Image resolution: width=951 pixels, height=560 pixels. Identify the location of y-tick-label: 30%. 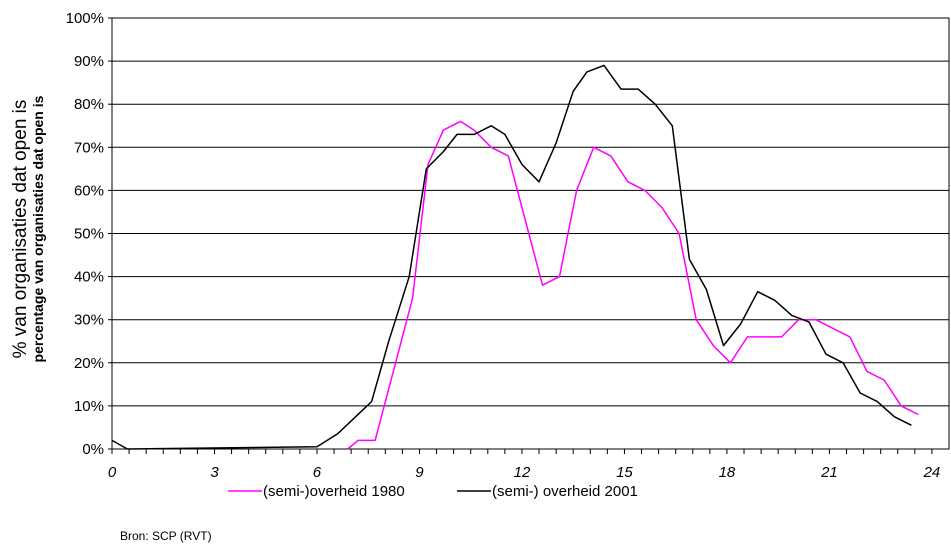
(89, 320).